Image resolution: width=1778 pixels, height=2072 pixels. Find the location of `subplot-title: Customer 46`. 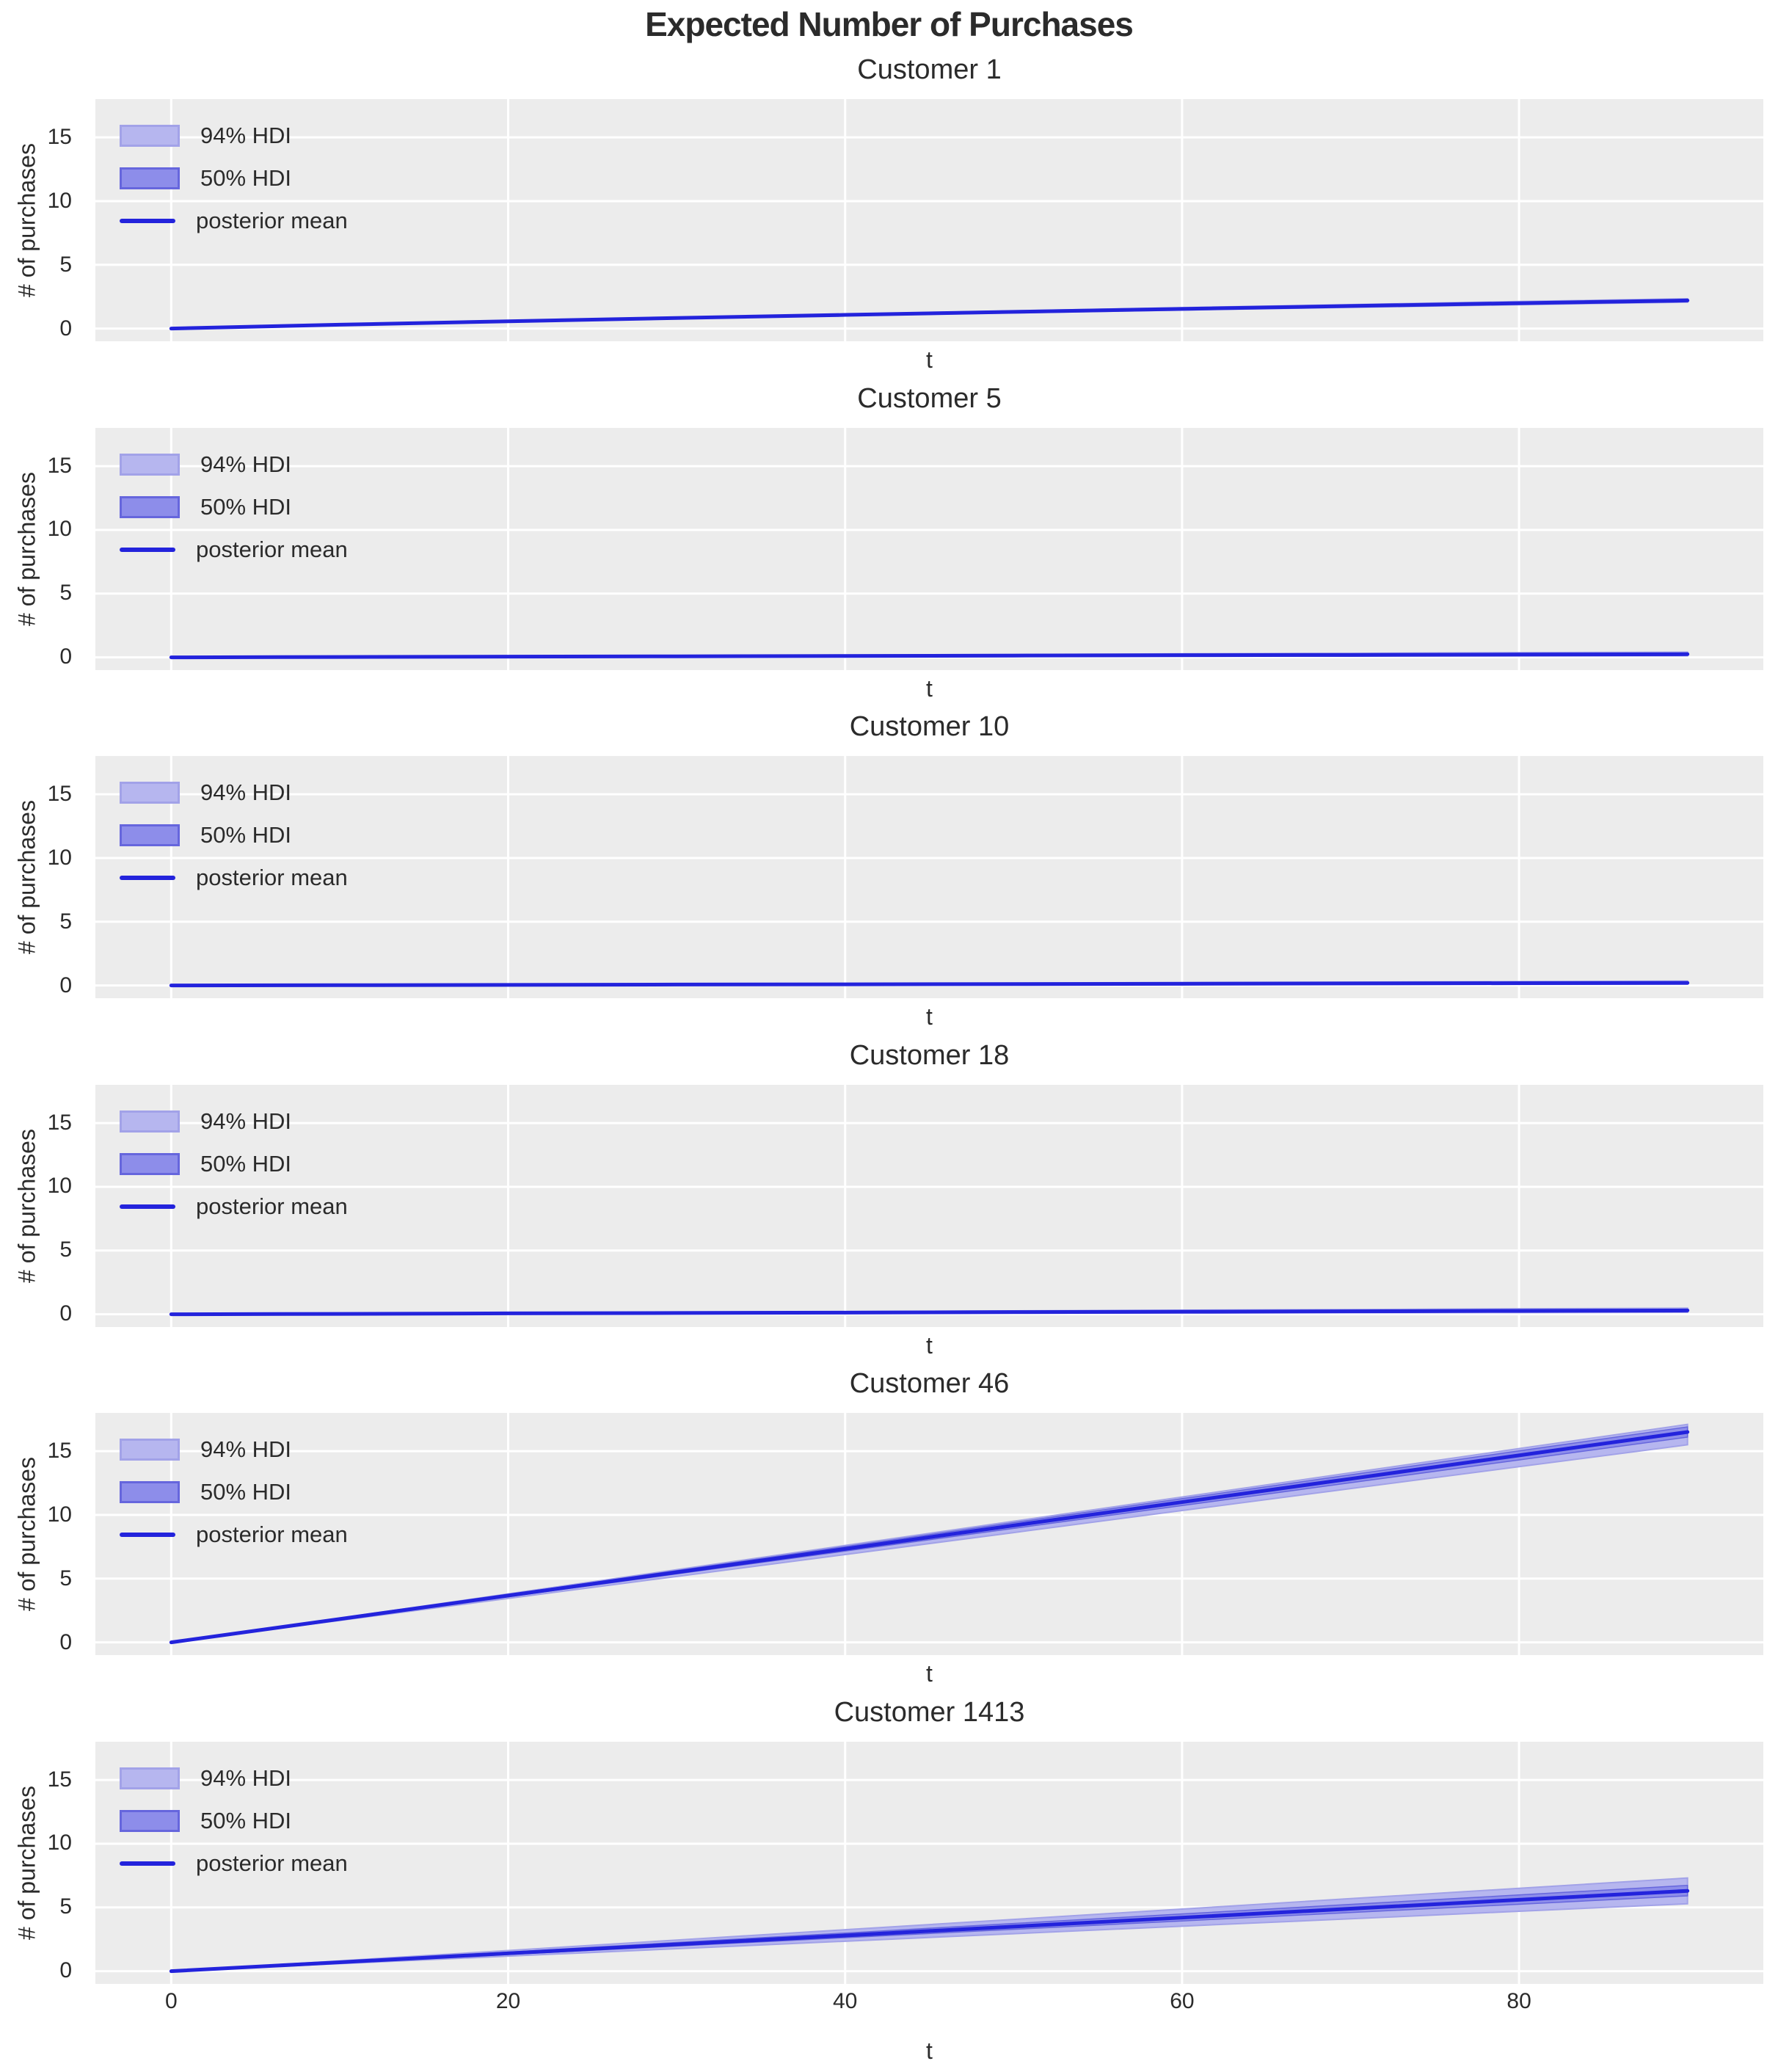

subplot-title: Customer 46 is located at coordinates (929, 1383).